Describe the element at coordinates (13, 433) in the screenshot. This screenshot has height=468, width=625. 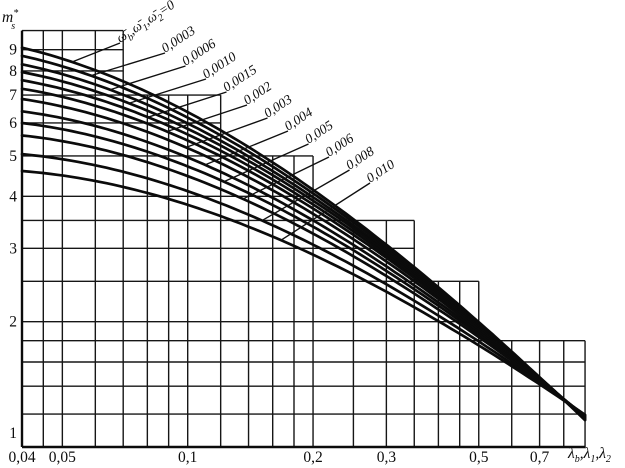
I see `y-tick-label: 1` at that location.